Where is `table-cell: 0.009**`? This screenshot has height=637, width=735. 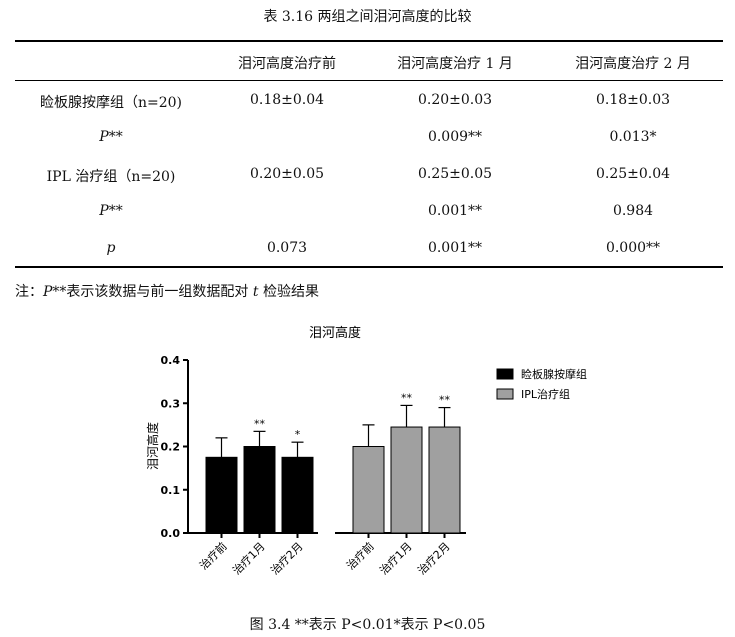 table-cell: 0.009** is located at coordinates (455, 137).